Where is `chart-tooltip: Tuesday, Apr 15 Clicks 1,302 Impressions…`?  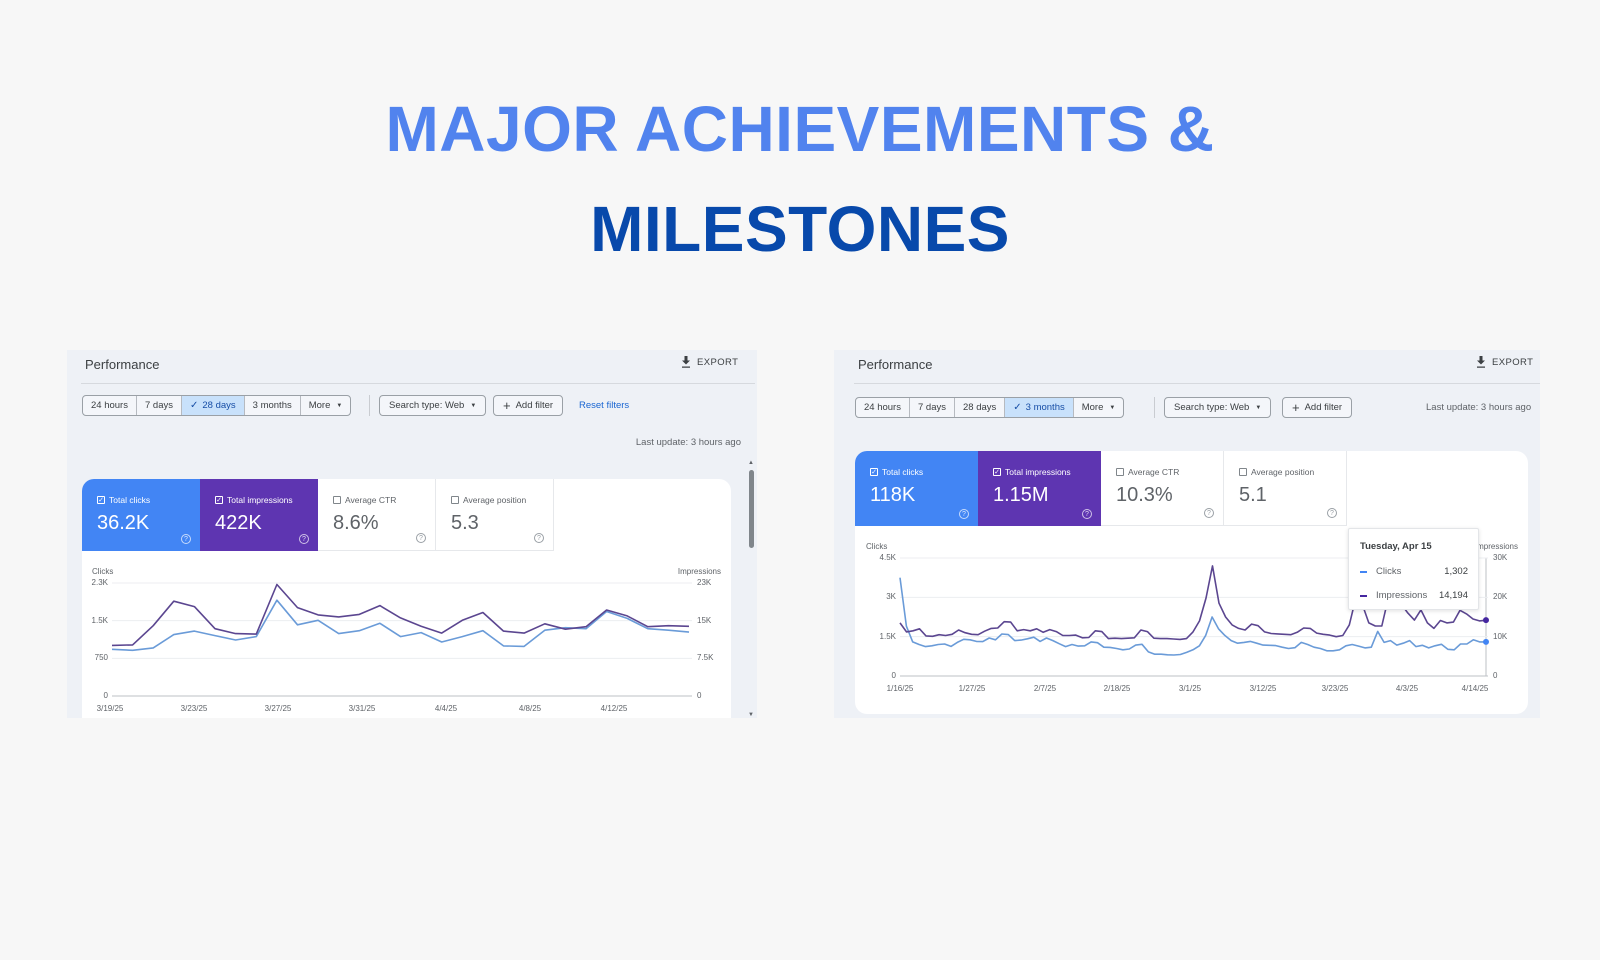 chart-tooltip: Tuesday, Apr 15 Clicks 1,302 Impressions… is located at coordinates (1413, 569).